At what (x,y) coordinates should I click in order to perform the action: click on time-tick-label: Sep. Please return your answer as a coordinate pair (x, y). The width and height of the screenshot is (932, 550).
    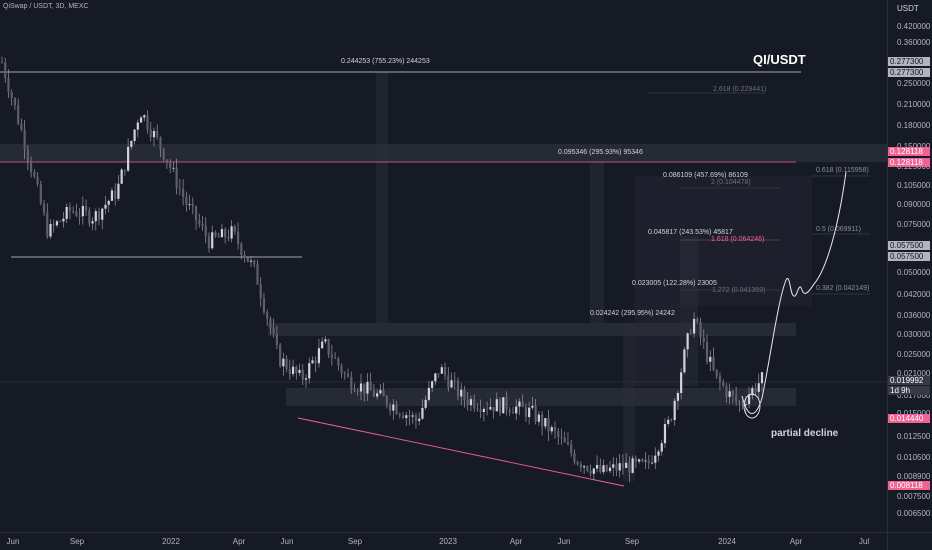
    Looking at the image, I should click on (632, 541).